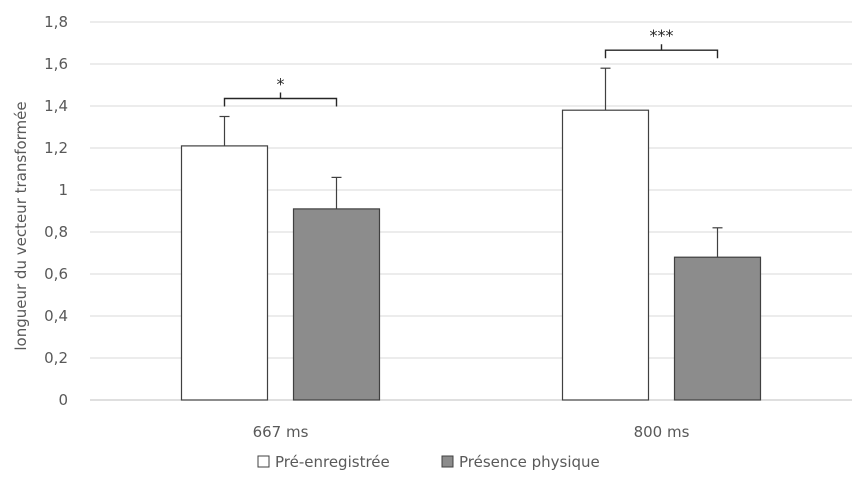  Describe the element at coordinates (428, 462) in the screenshot. I see `legend: Pré-enregistrée Présence physique` at that location.